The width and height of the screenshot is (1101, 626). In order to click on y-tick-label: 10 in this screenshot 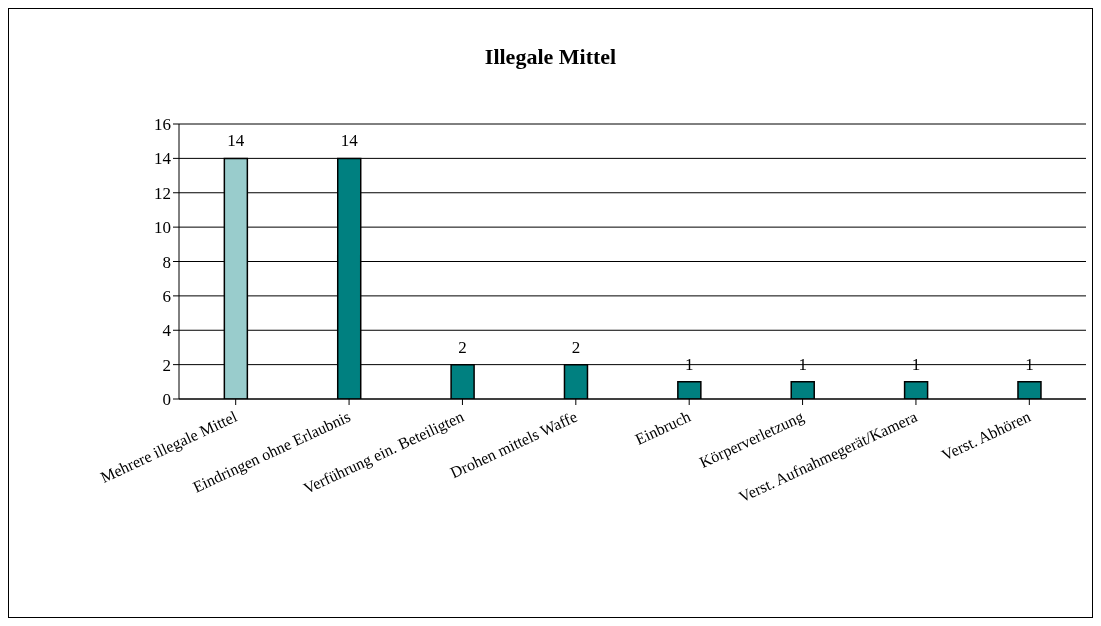, I will do `click(162, 228)`.